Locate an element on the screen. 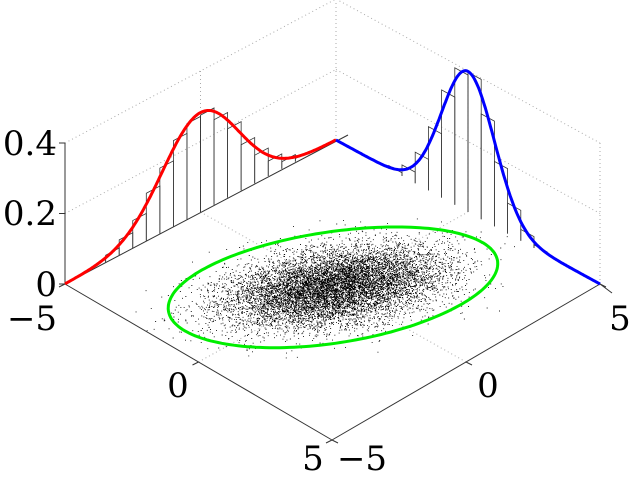 This screenshot has width=637, height=480. z-tick-label-0: 0 is located at coordinates (46, 285).